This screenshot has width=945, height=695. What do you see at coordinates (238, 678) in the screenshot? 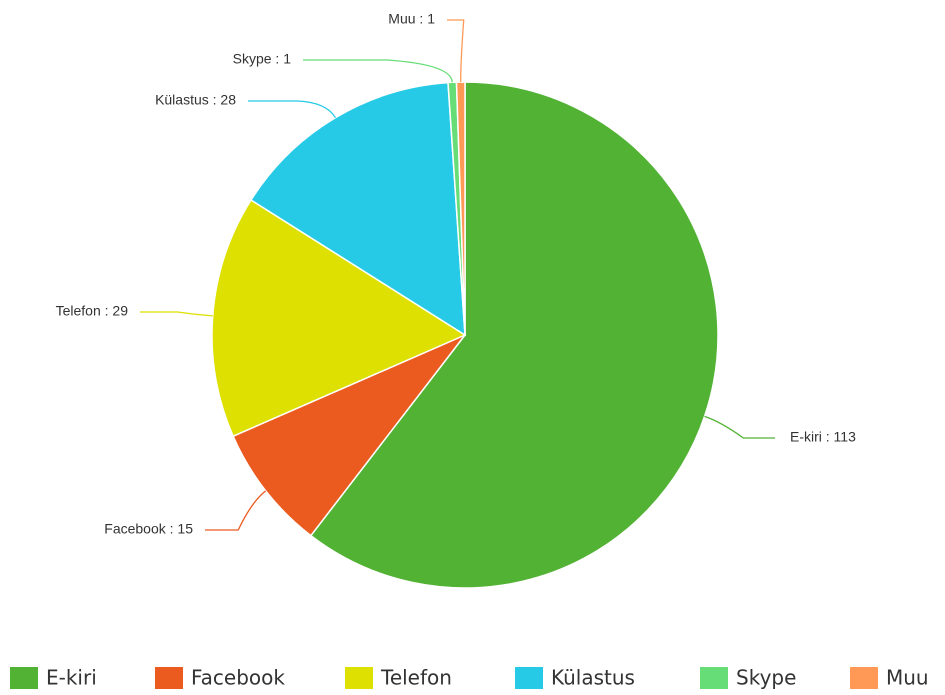
I see `legend-label: Facebook` at bounding box center [238, 678].